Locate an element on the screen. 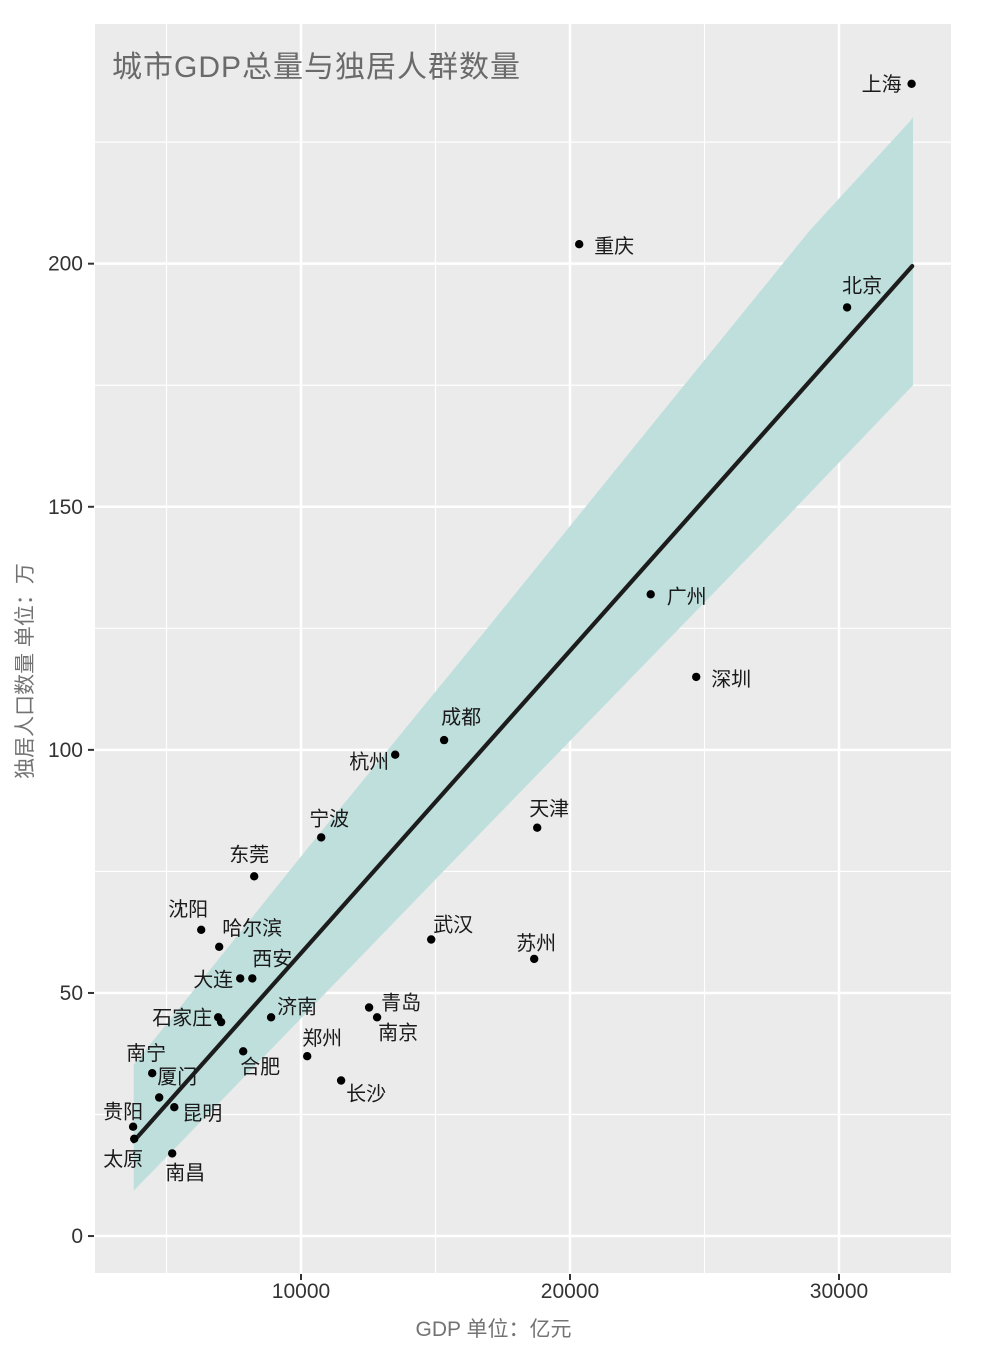  data-point-大连 is located at coordinates (240, 978).